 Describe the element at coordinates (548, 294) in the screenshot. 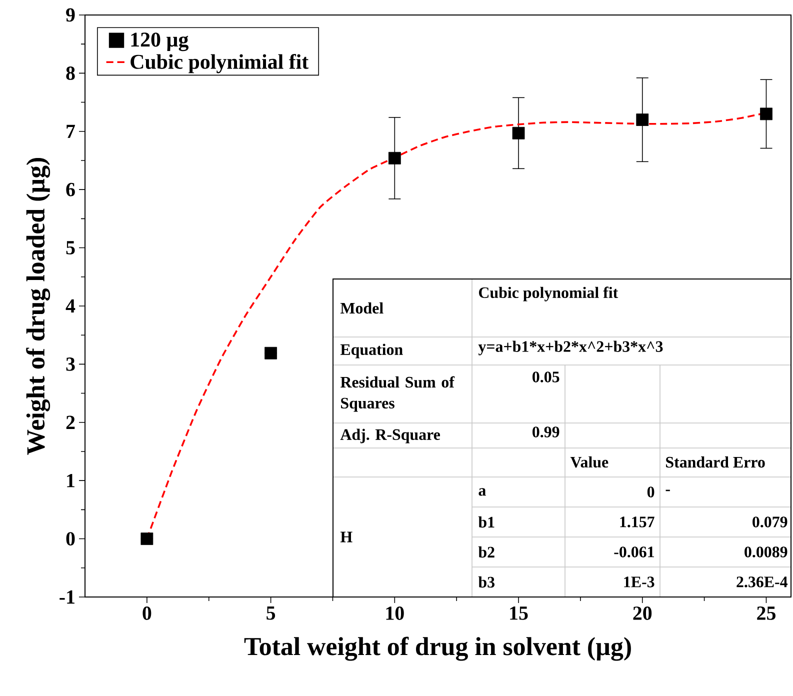

I see `annotation: Cubic polynomial fit` at that location.